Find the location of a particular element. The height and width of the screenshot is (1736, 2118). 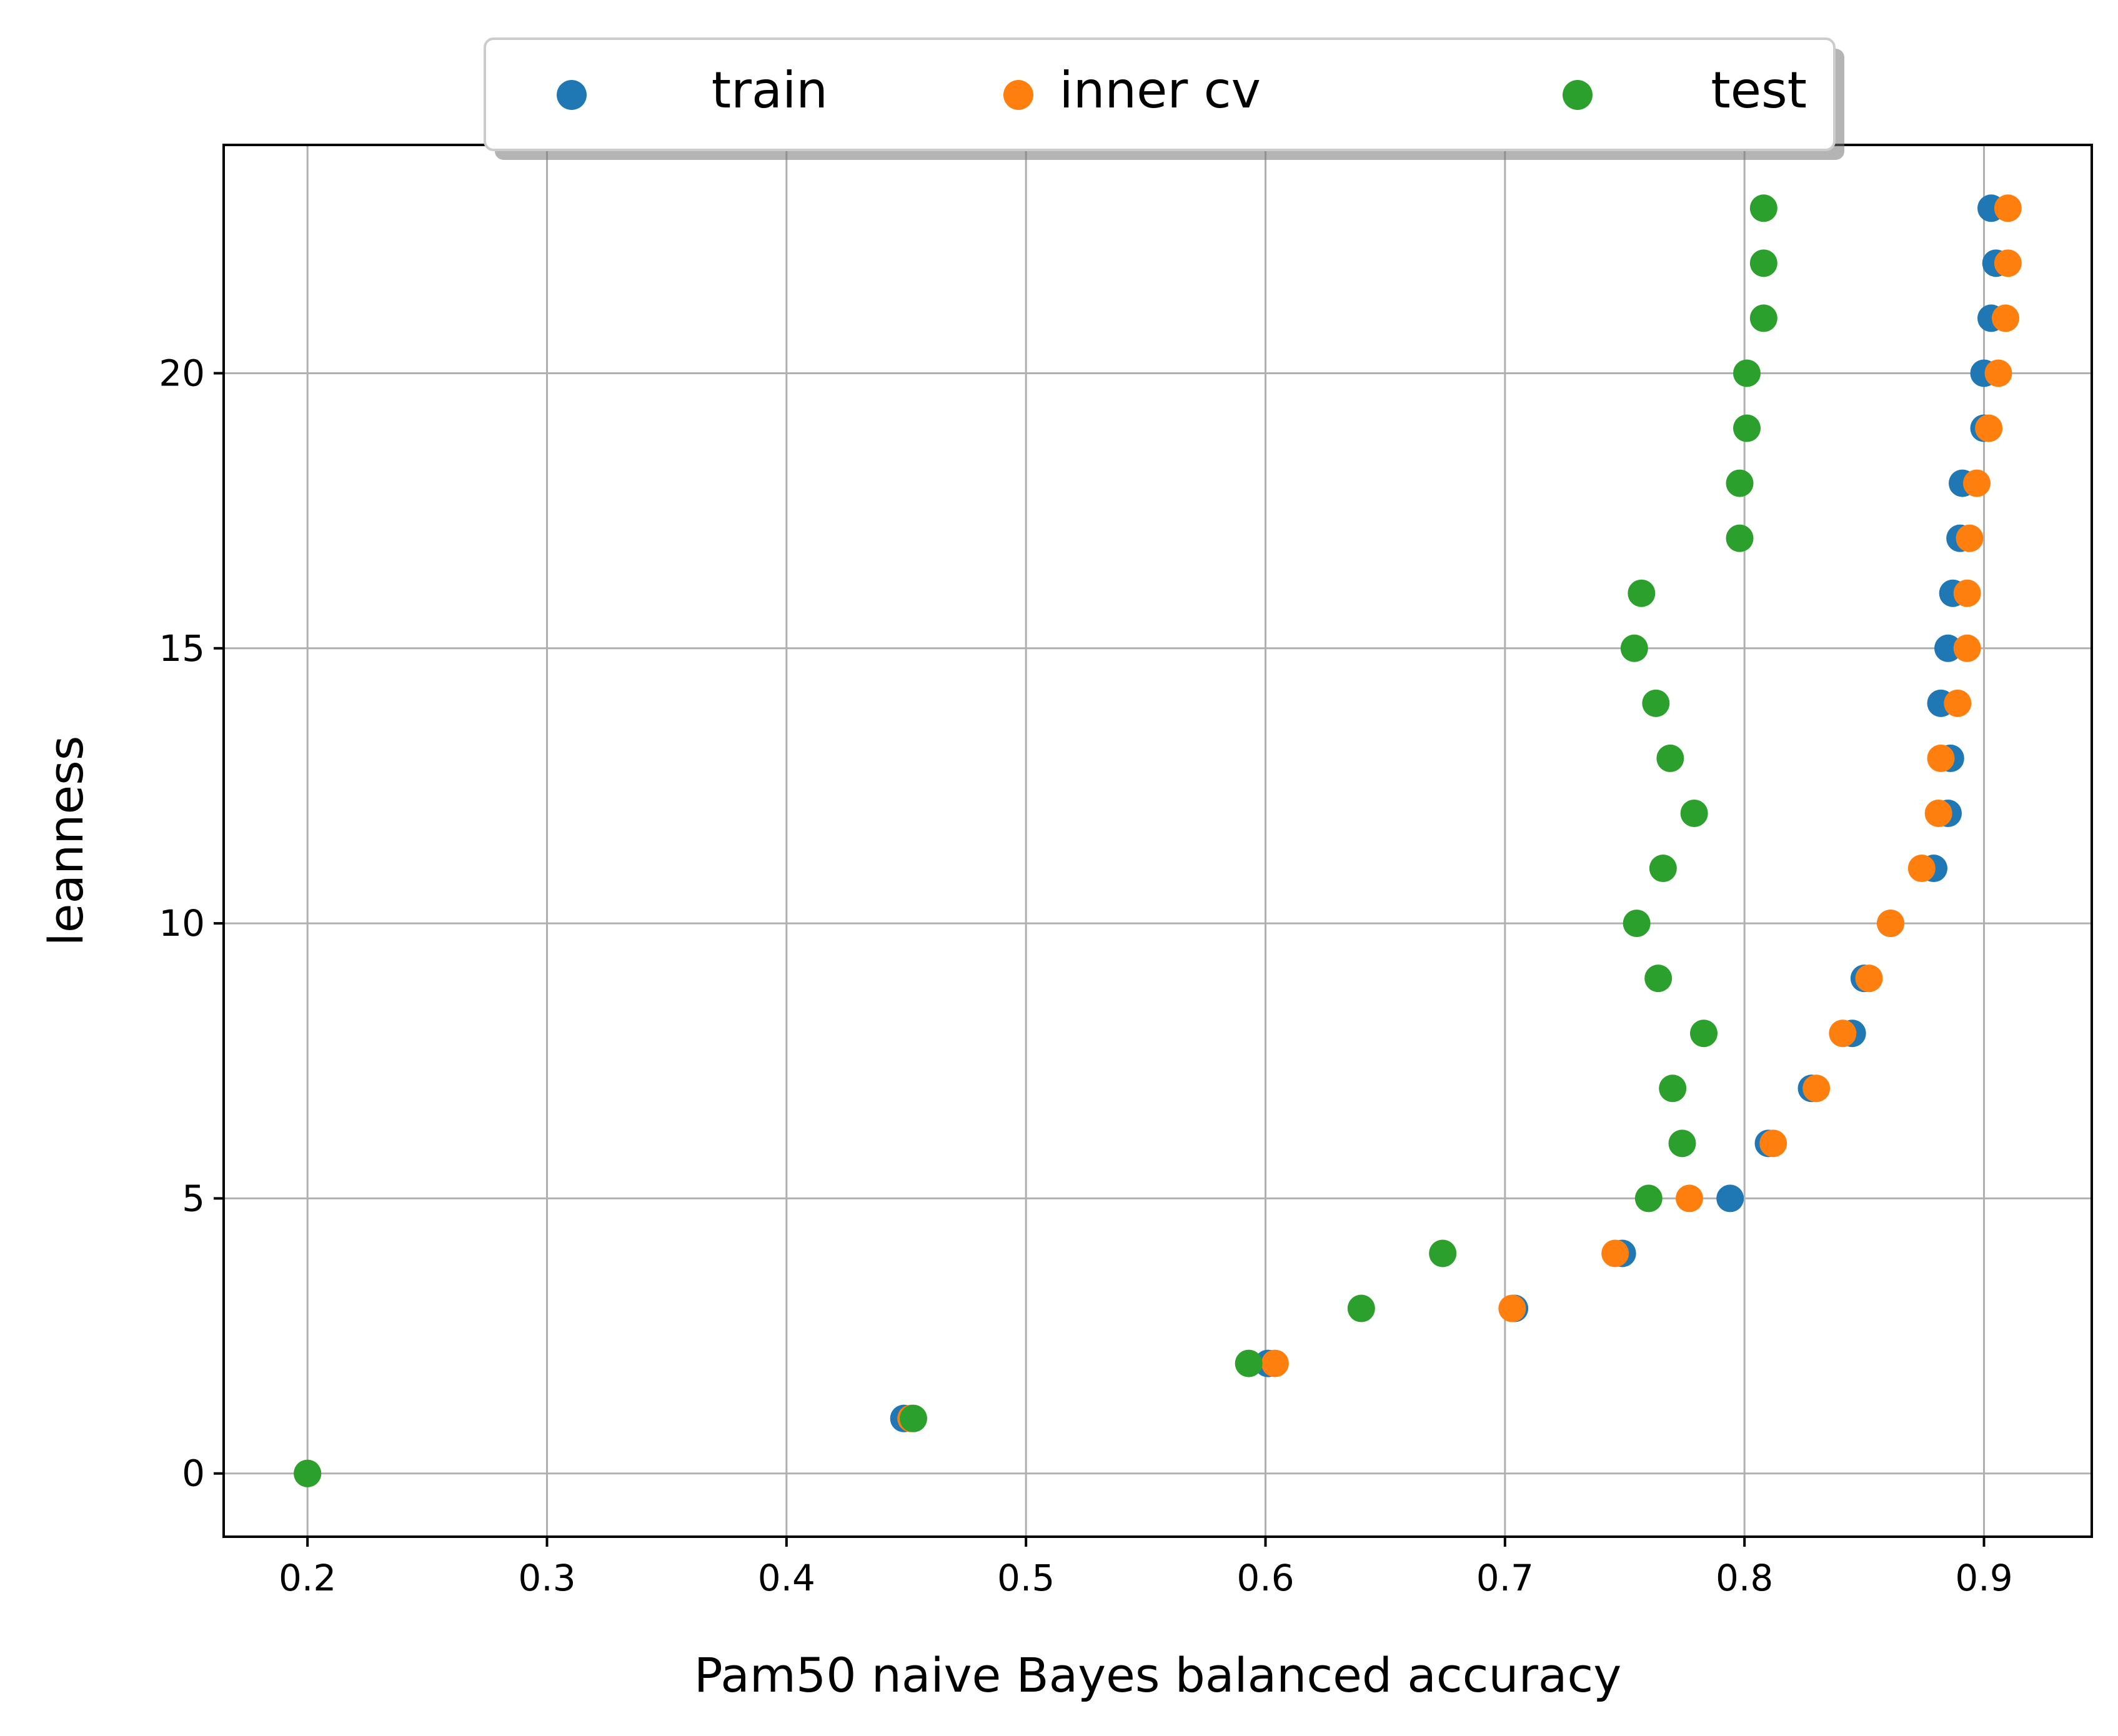

x-tick-label: 0.5 is located at coordinates (1026, 1578).